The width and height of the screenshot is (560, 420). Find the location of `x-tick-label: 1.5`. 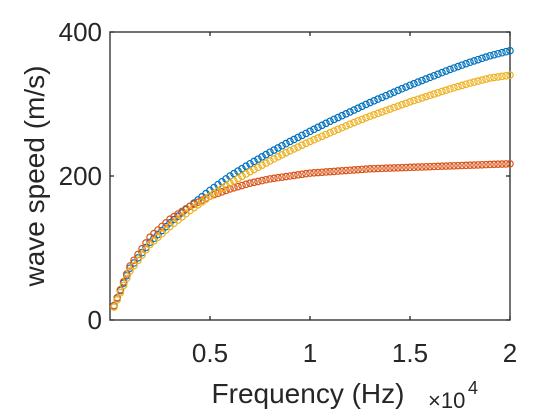

x-tick-label: 1.5 is located at coordinates (410, 353).